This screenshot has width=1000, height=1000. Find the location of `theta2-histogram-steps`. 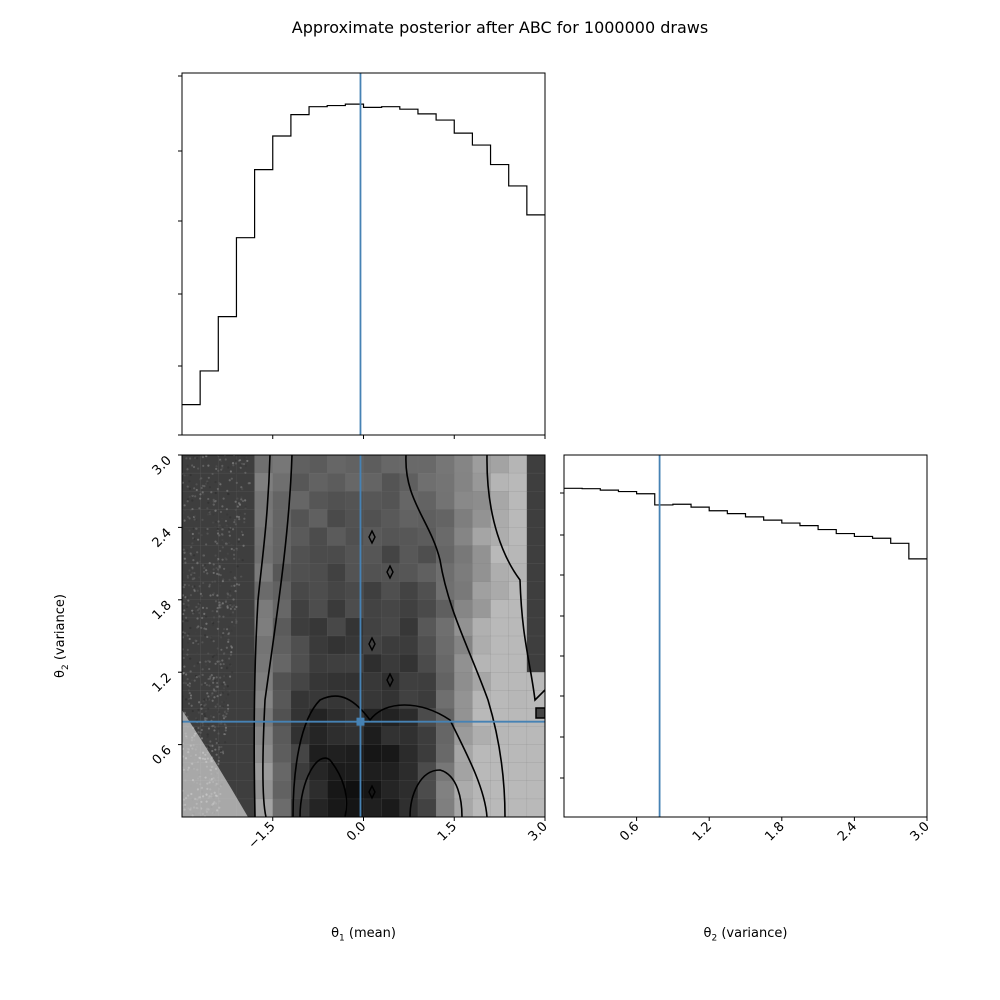

theta2-histogram-steps is located at coordinates (745, 523).